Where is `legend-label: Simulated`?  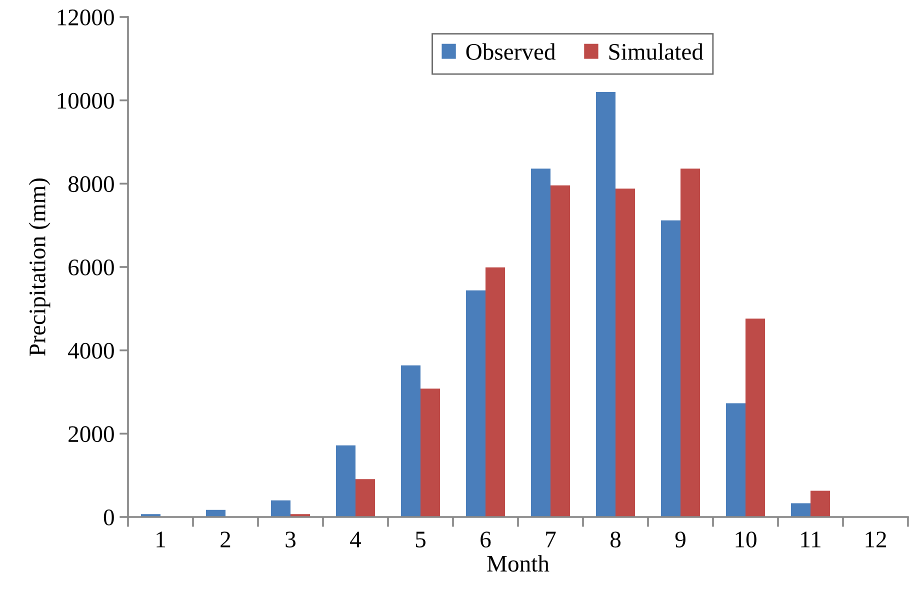
legend-label: Simulated is located at coordinates (656, 51).